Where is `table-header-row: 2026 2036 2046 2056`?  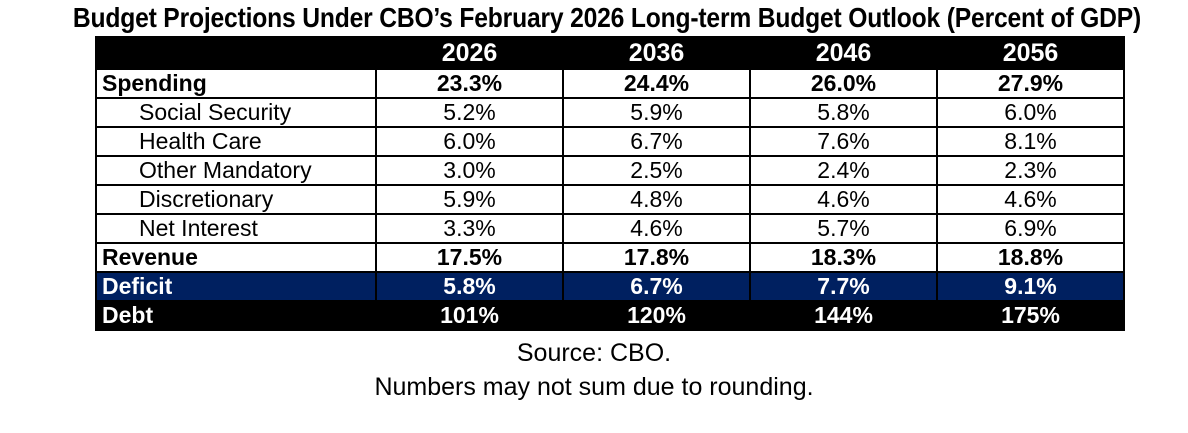 table-header-row: 2026 2036 2046 2056 is located at coordinates (610, 53).